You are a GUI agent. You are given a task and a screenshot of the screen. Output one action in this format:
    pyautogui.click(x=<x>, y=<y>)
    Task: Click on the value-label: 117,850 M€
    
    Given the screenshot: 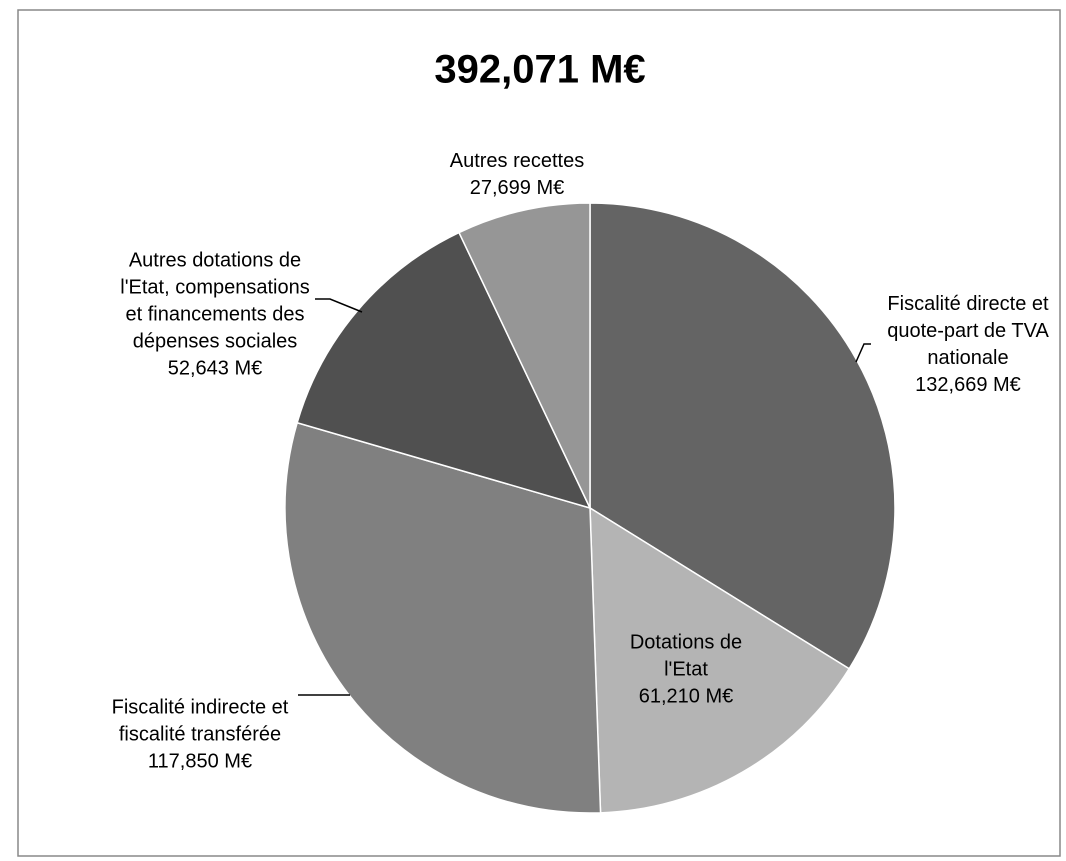 What is the action you would take?
    pyautogui.click(x=200, y=761)
    